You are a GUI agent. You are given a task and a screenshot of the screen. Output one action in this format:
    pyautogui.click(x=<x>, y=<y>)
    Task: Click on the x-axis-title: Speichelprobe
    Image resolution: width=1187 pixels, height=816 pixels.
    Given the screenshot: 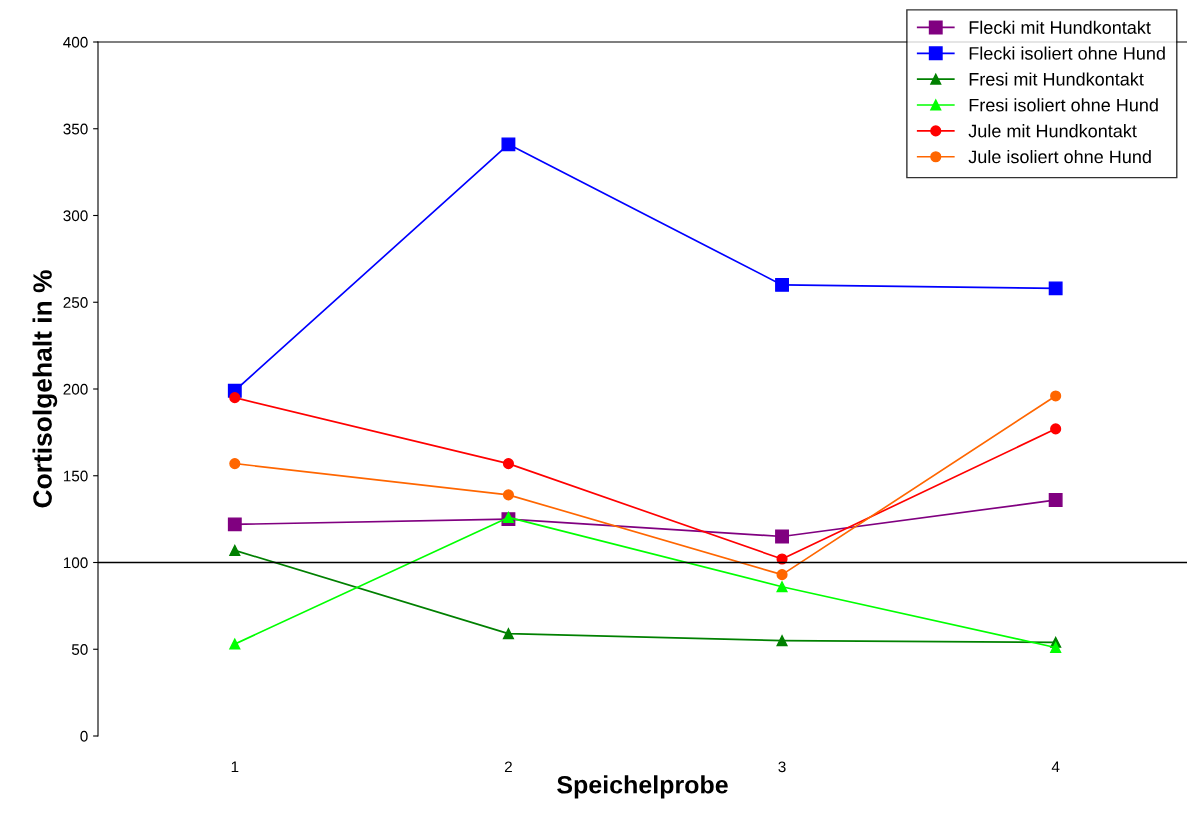 What is the action you would take?
    pyautogui.click(x=642, y=787)
    